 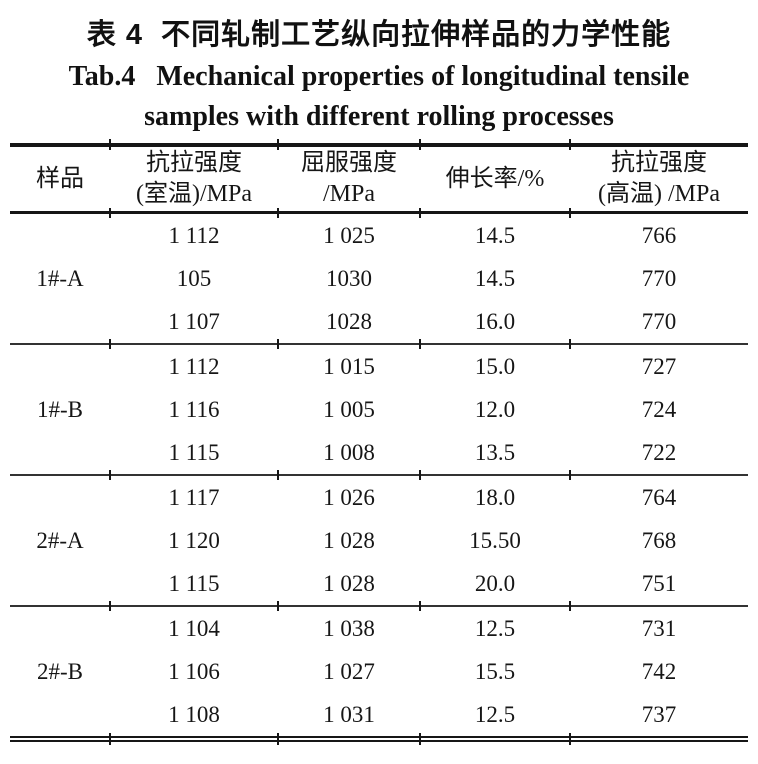 I want to click on col-header-tensile-strength-ht: 抗拉强度 (高温) /MPa, so click(x=658, y=175).